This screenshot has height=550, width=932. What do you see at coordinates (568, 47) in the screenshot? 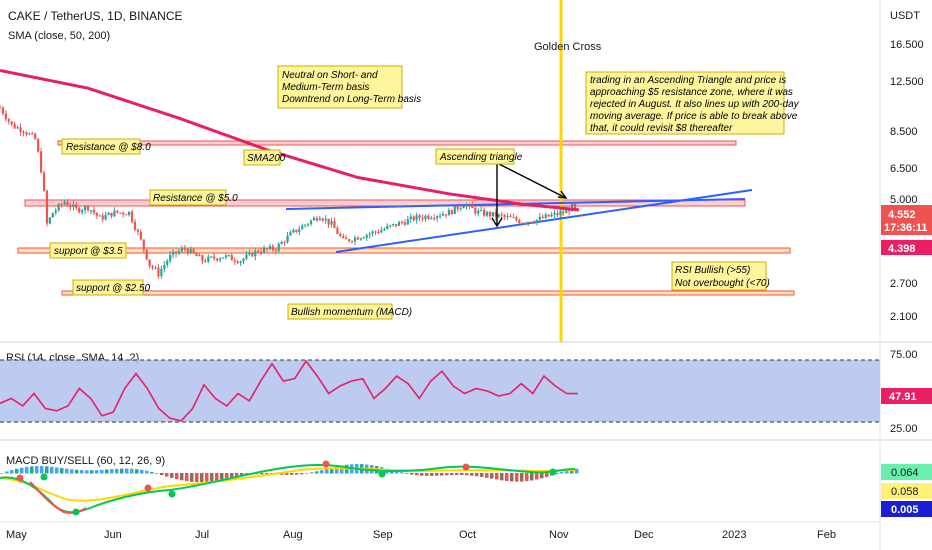
I see `golden-cross-label: Golden Cross` at bounding box center [568, 47].